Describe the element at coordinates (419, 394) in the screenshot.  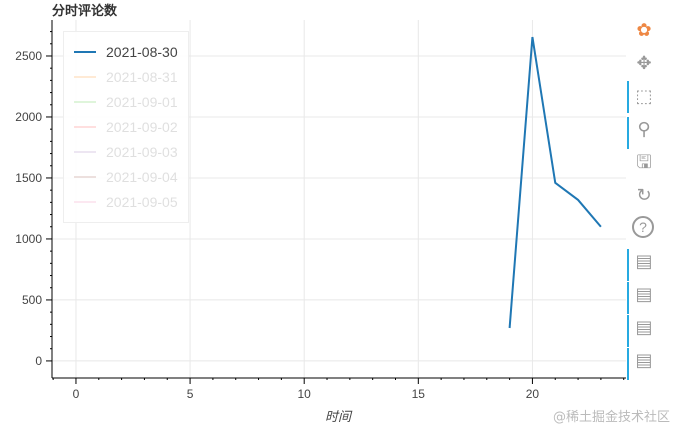
I see `x-tick-label: 15` at that location.